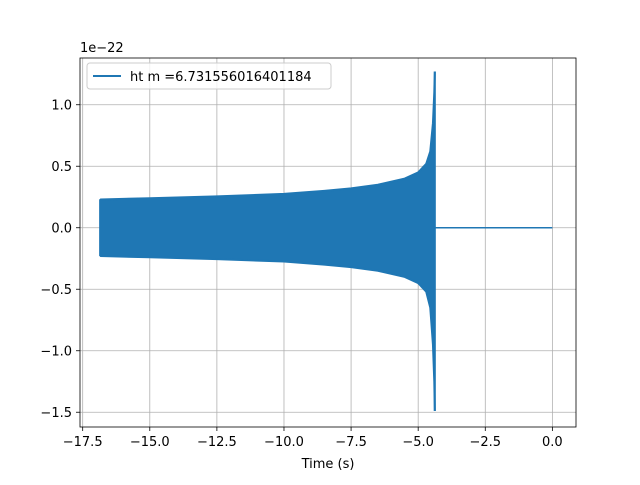  Describe the element at coordinates (221, 77) in the screenshot. I see `legend-label: ht m =6.731556016401184` at that location.